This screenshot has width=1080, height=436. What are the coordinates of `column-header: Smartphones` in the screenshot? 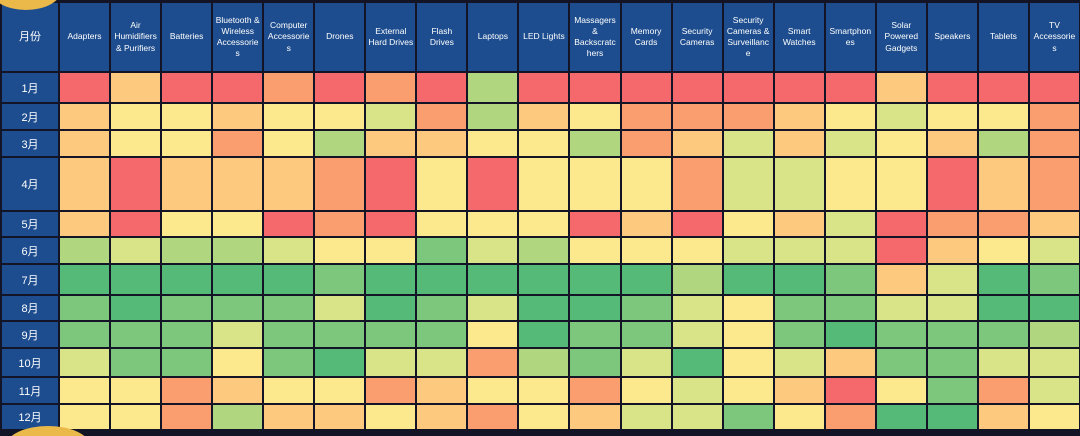 It's located at (850, 37).